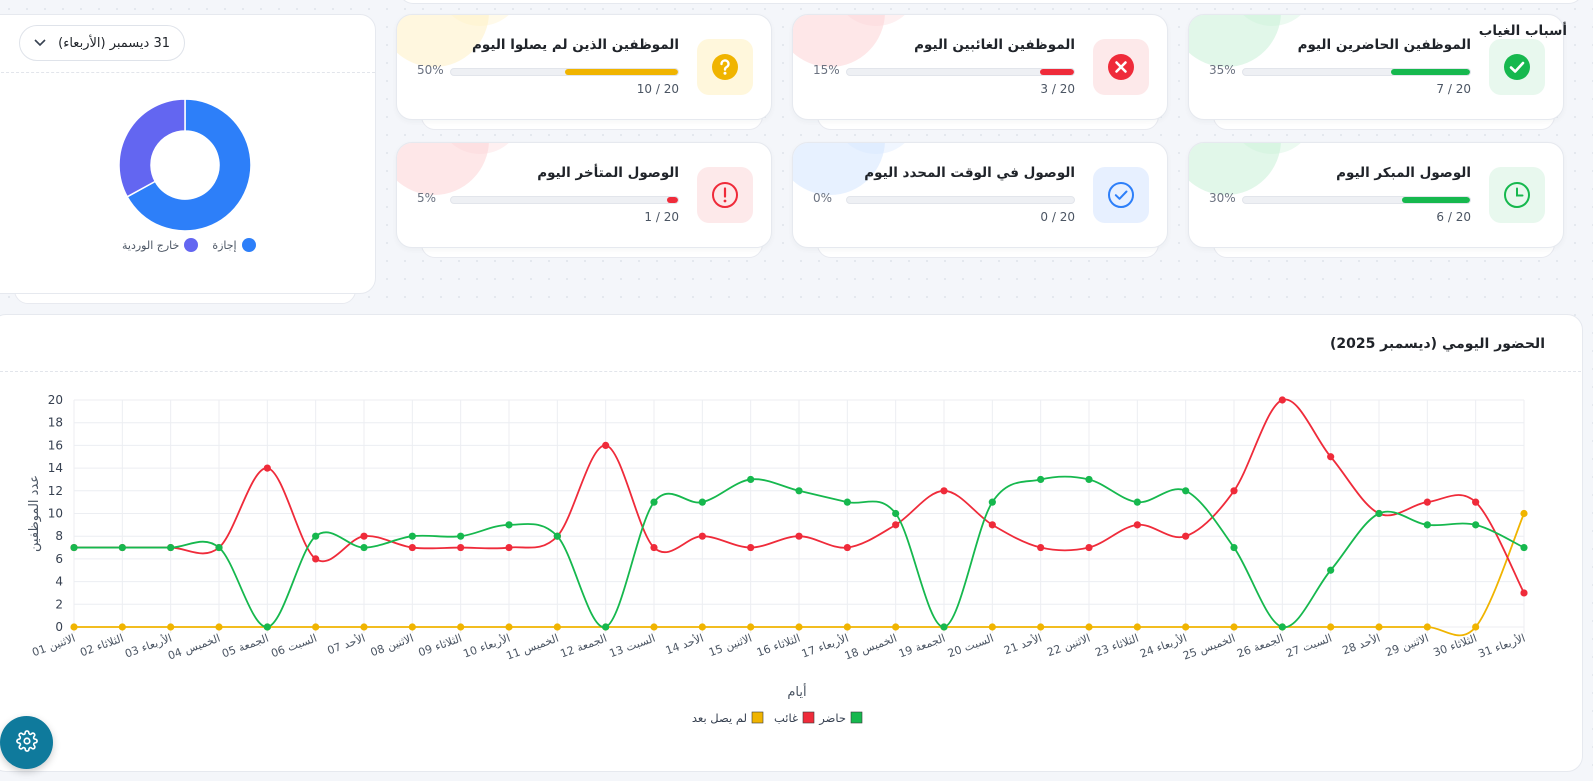 The image size is (1593, 781). I want to click on chart-title: الحضور اليومي (ديسمبر 2025), so click(1437, 344).